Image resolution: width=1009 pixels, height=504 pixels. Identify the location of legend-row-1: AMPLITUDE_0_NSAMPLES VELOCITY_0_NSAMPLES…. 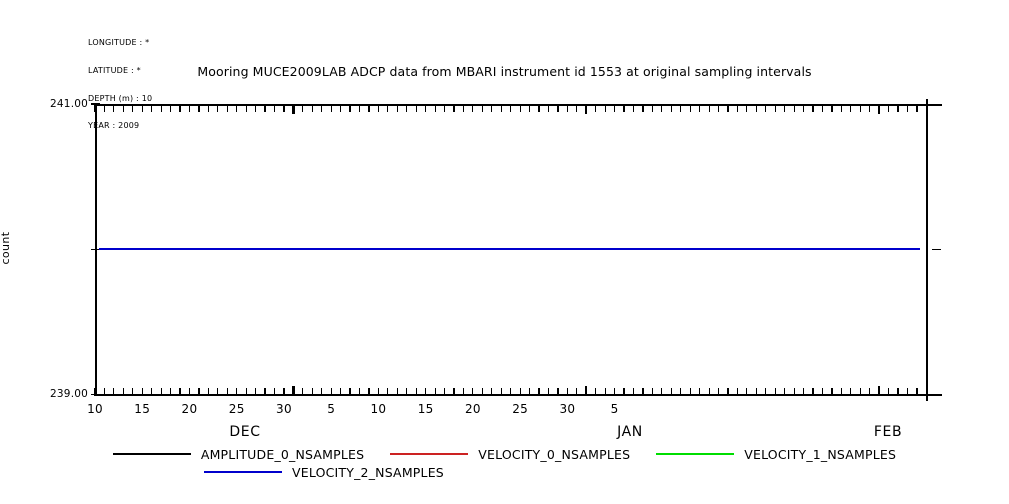
(504, 454).